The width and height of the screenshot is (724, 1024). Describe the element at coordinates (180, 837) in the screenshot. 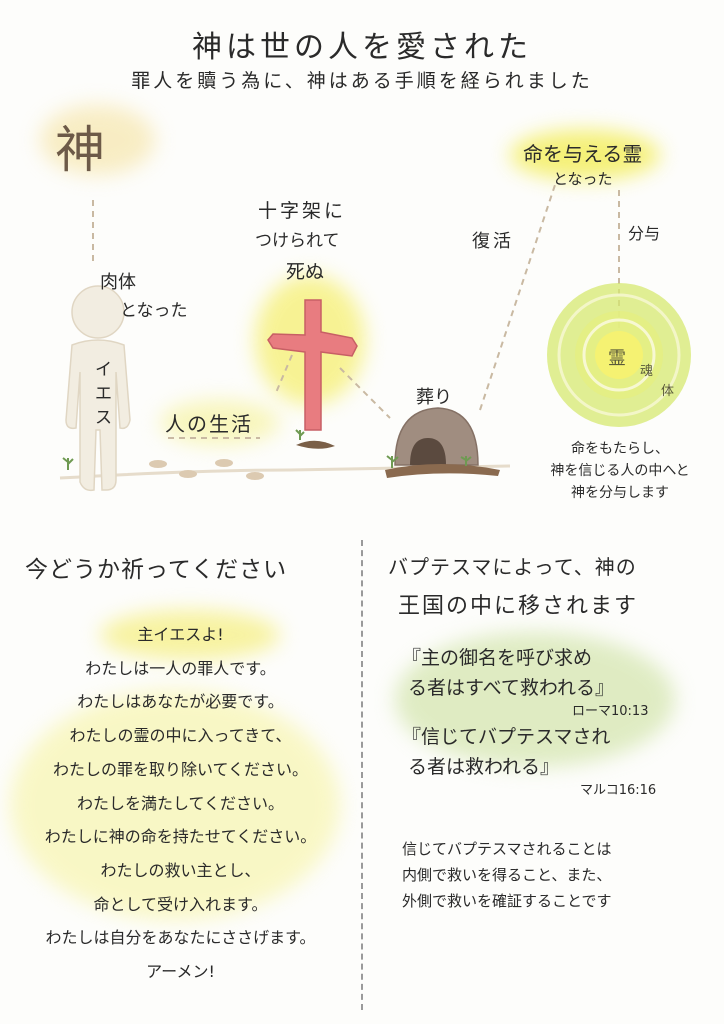

I see `prayer-line: わたしに神の命を持たせてください。` at that location.